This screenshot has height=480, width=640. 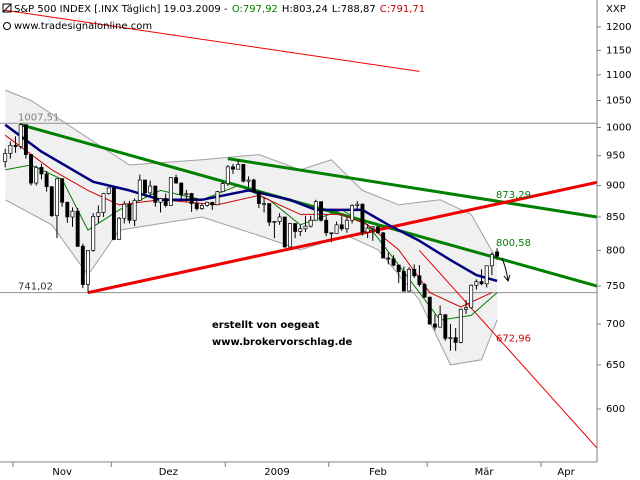 I want to click on watermark: www.brokervorschlag.de, so click(x=282, y=342).